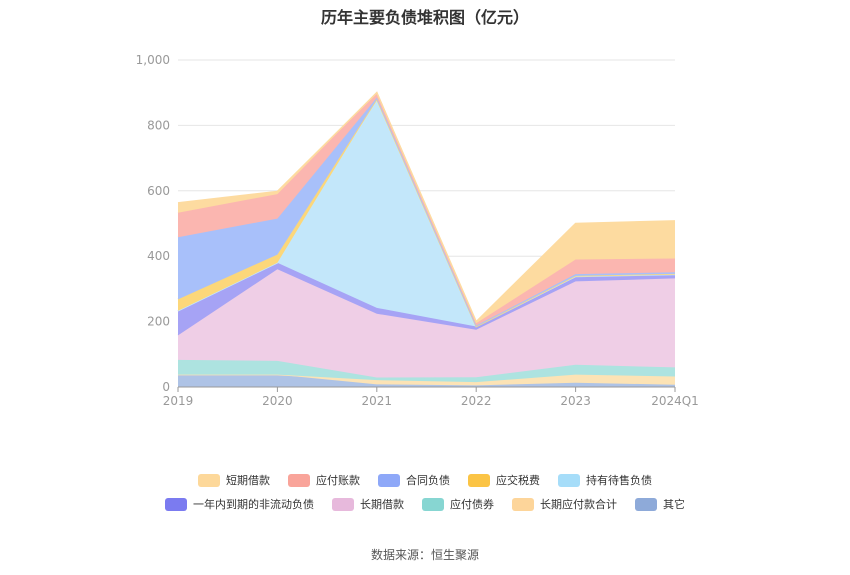  What do you see at coordinates (674, 504) in the screenshot?
I see `legend-label: 其它` at bounding box center [674, 504].